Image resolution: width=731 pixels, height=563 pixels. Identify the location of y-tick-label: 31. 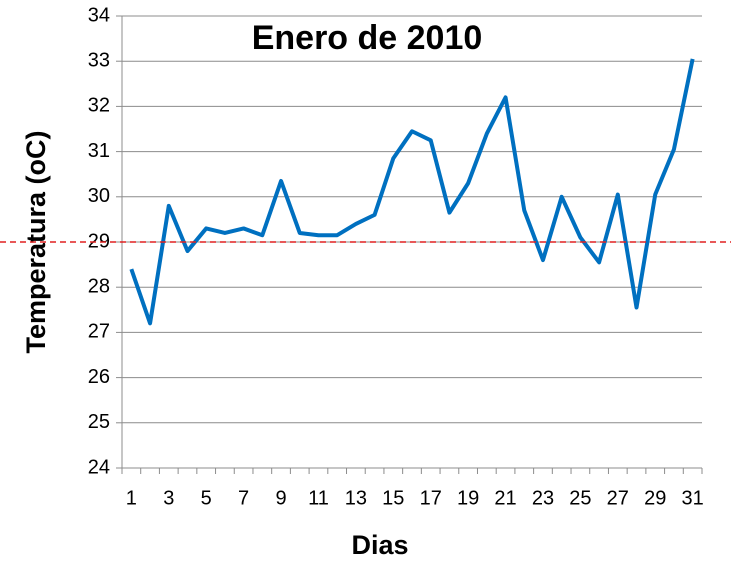
(99, 151).